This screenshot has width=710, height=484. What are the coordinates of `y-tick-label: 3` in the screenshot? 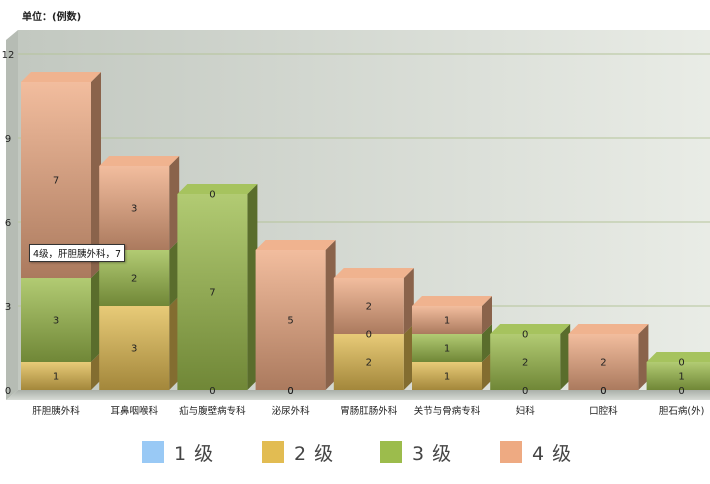 It's located at (8, 307).